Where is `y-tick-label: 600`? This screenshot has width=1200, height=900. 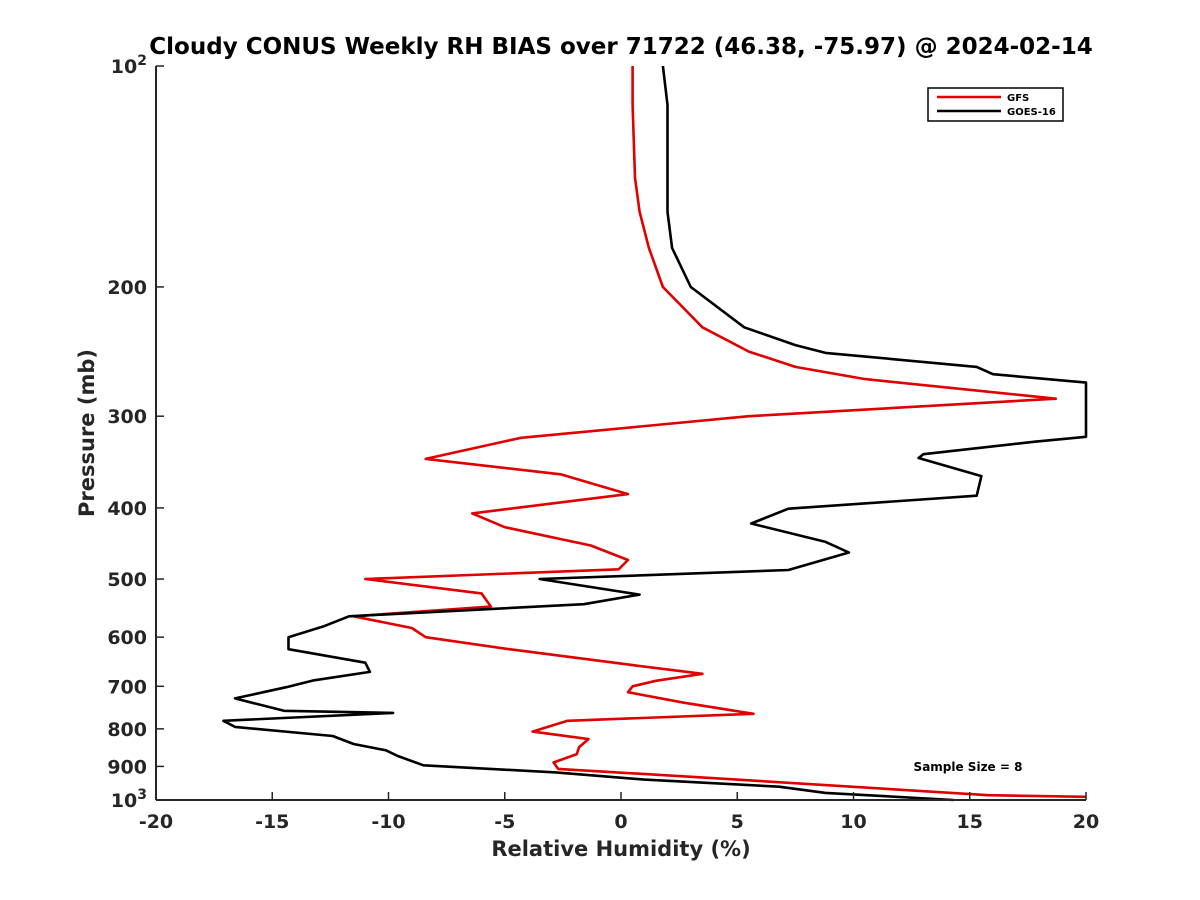
y-tick-label: 600 is located at coordinates (127, 638).